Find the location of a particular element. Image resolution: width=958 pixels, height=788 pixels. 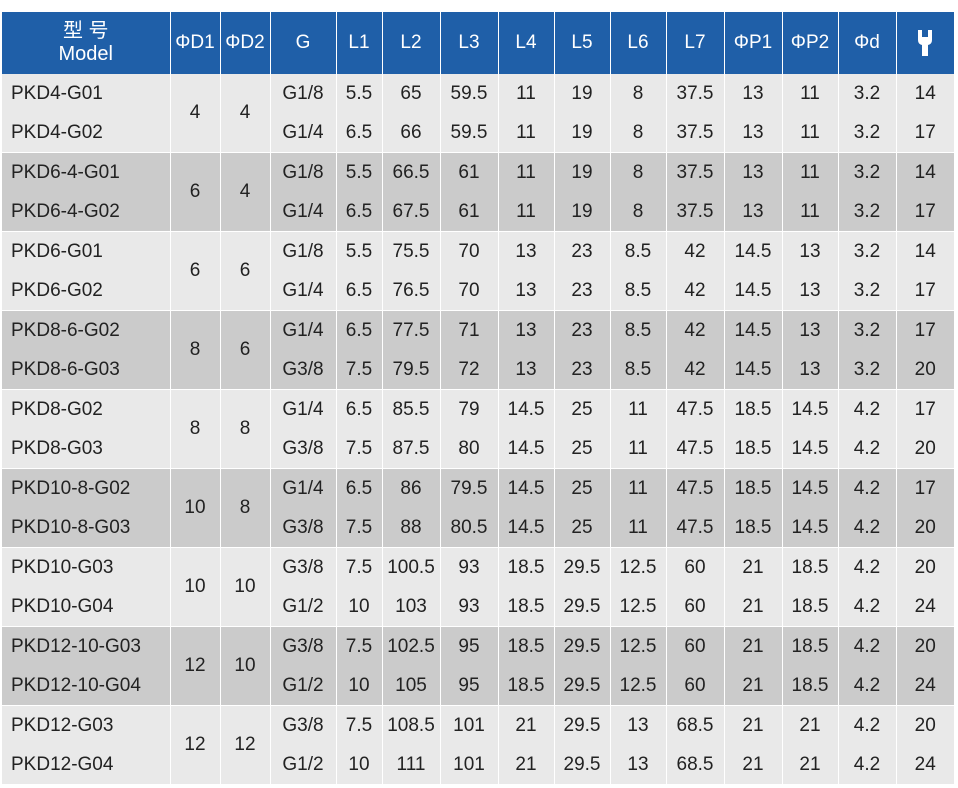

cell-l7: 37.5 is located at coordinates (695, 172).